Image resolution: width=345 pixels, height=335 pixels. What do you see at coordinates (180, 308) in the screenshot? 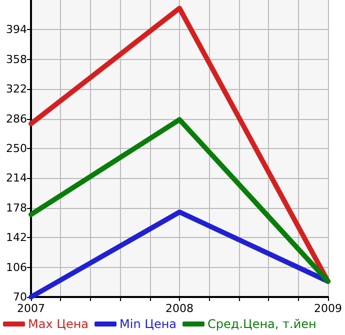
I see `x-tick-label: 2008` at bounding box center [180, 308].